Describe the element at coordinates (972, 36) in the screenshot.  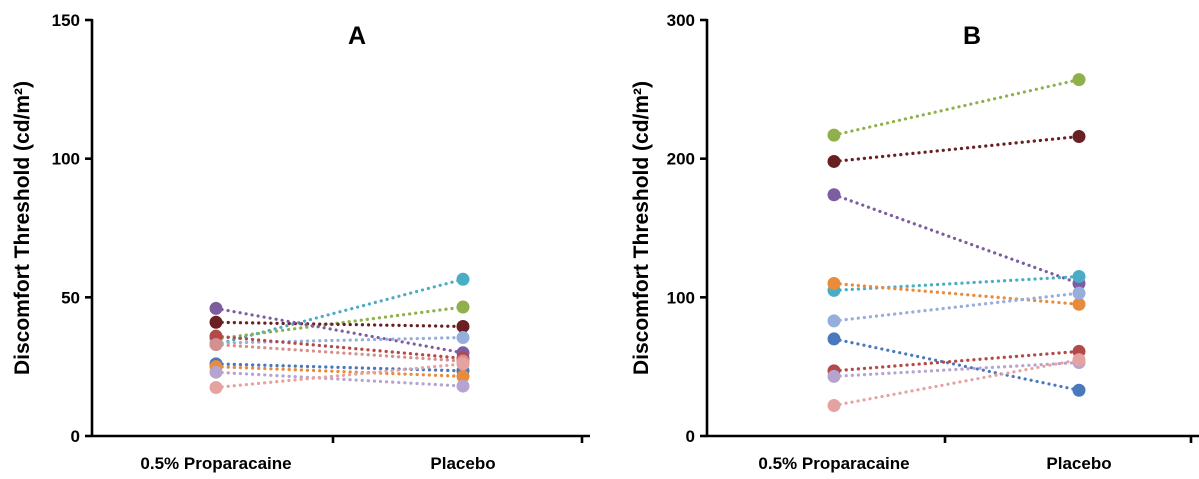
I see `panel-title-b: B` at that location.